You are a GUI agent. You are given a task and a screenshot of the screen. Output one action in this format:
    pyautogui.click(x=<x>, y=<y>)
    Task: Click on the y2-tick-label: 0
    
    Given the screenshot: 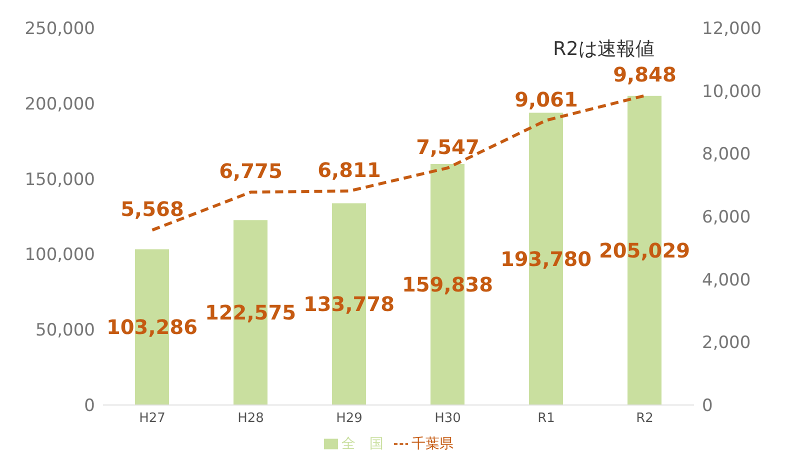 What is the action you would take?
    pyautogui.click(x=707, y=406)
    